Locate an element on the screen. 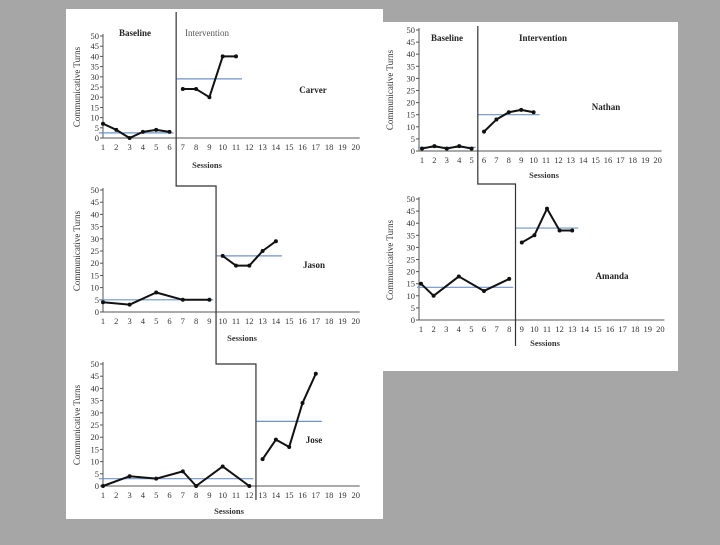 The height and width of the screenshot is (545, 720). x-tick-label: 19 is located at coordinates (648, 329).